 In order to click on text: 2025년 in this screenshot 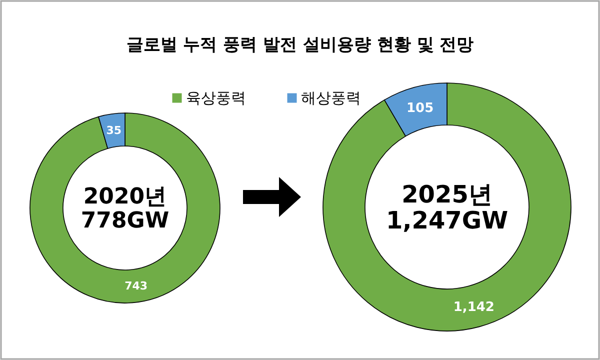, I will do `click(447, 194)`.